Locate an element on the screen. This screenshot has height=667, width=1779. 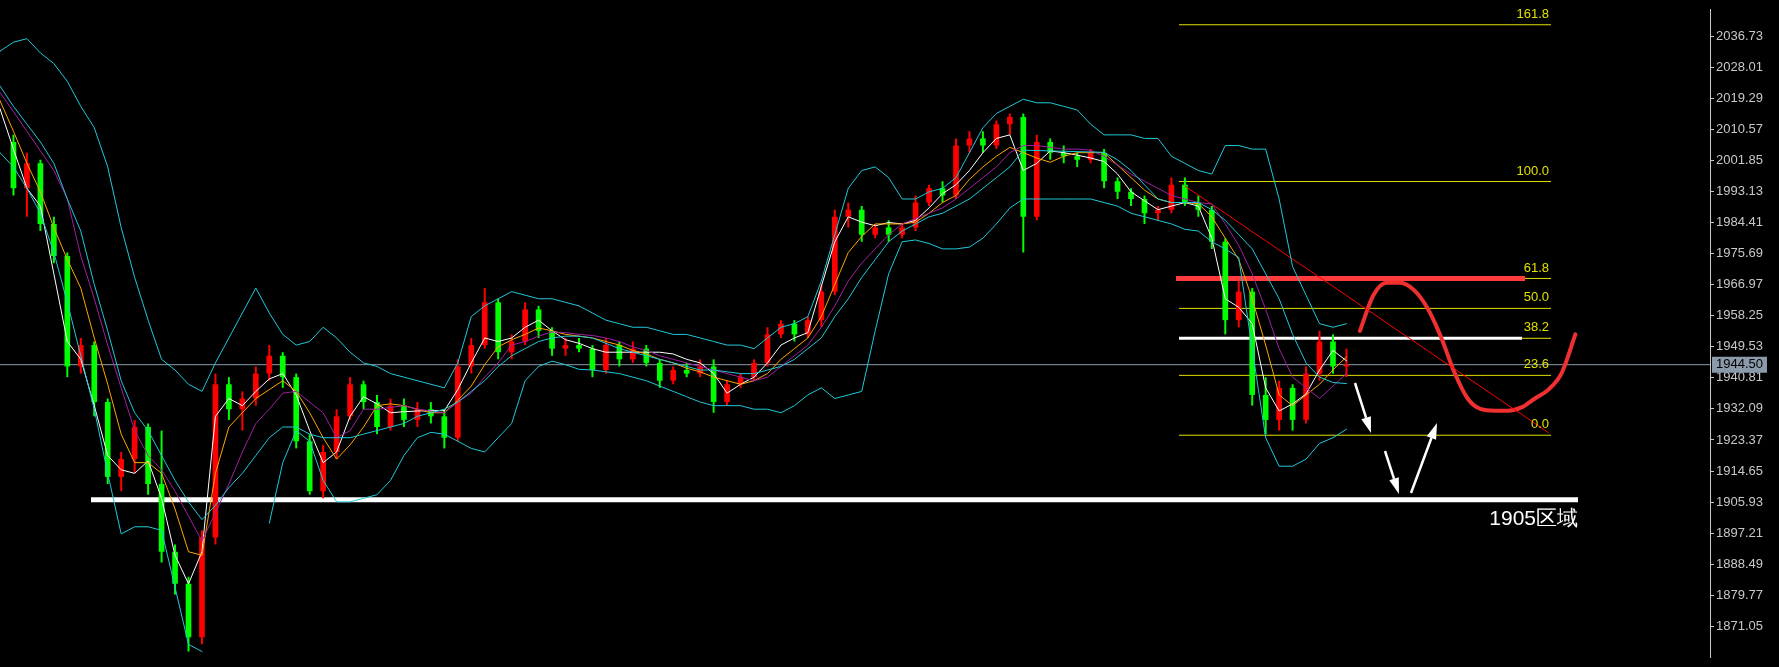
annotation: 38.2 is located at coordinates (1536, 327).